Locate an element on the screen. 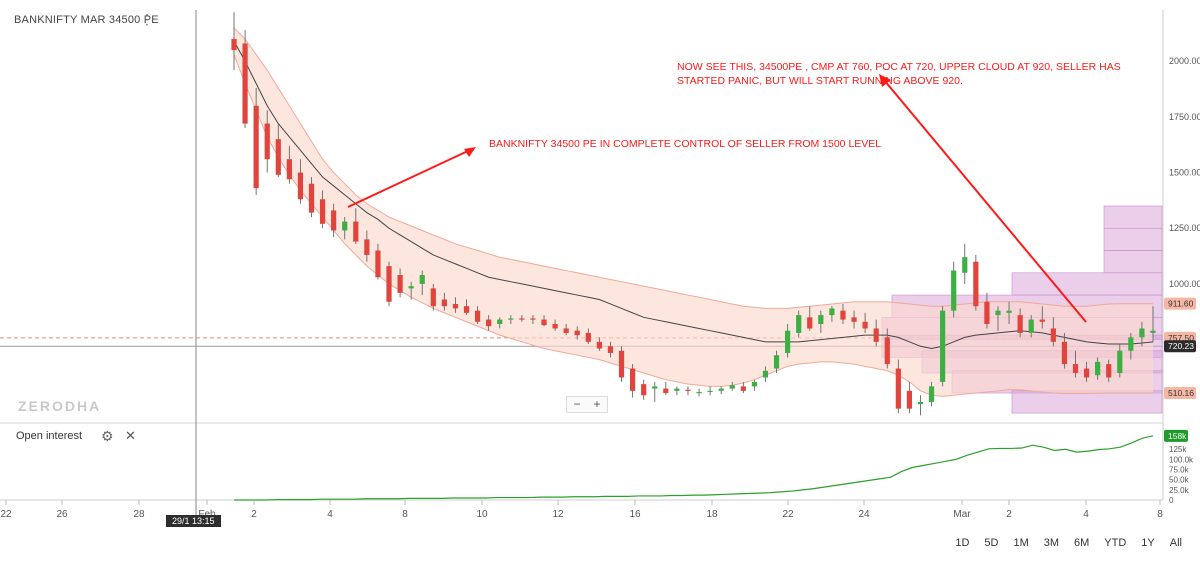 The height and width of the screenshot is (567, 1200). time-tick-label: 16 is located at coordinates (635, 514).